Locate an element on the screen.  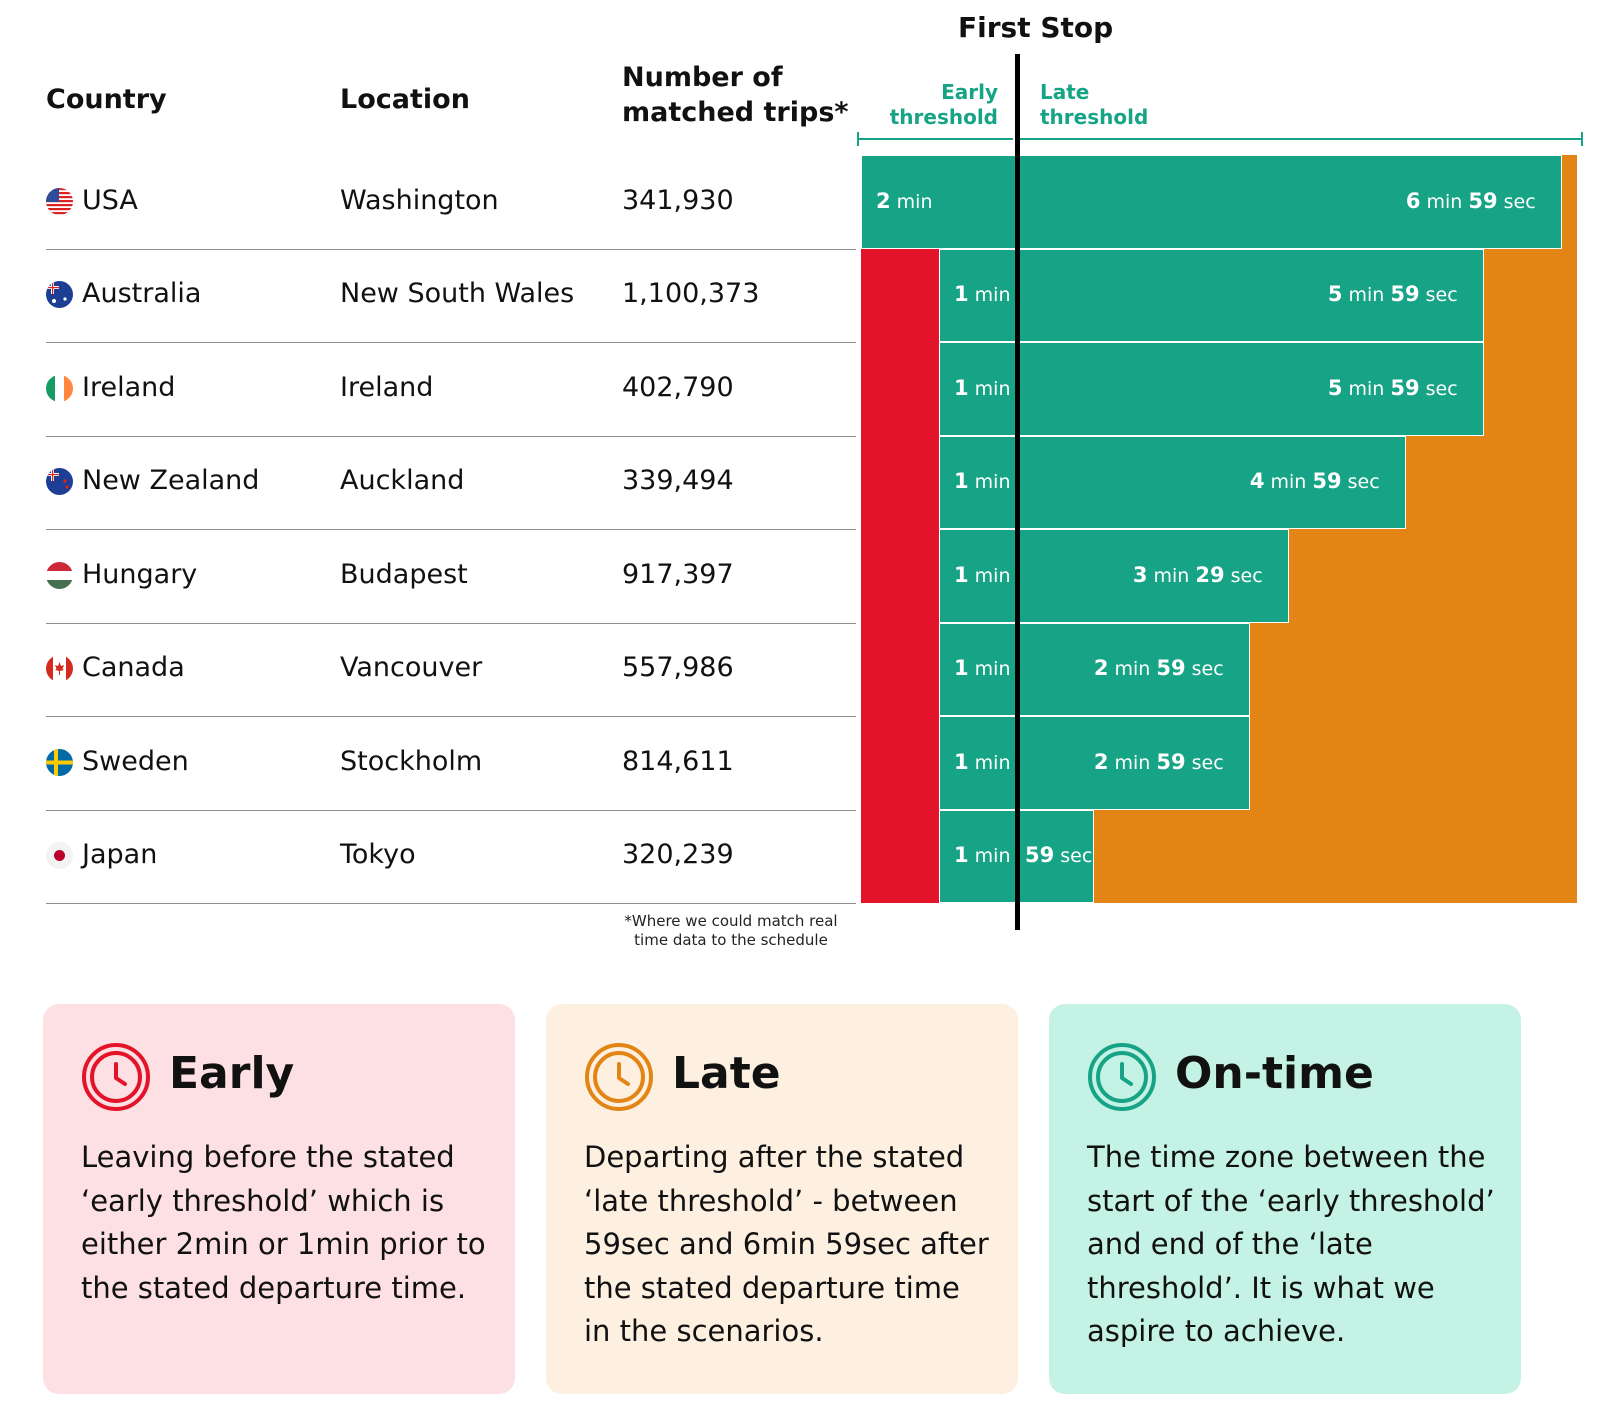
card-ontime-title: On-time is located at coordinates (1274, 1073).